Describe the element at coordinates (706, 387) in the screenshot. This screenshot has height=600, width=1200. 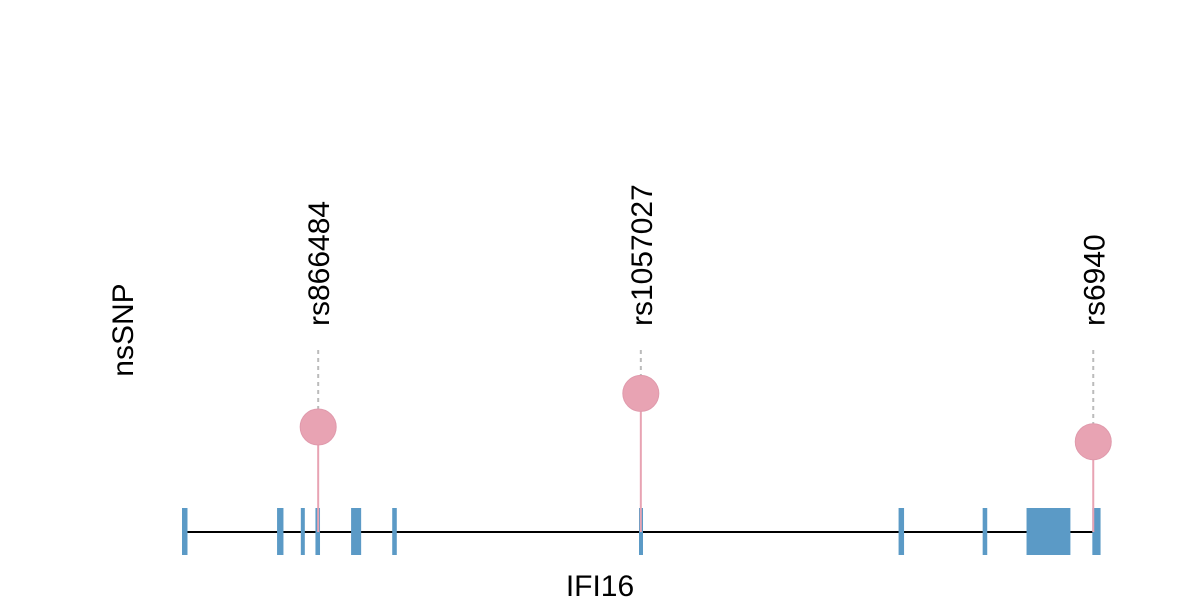
I see `snp-guide-lines` at that location.